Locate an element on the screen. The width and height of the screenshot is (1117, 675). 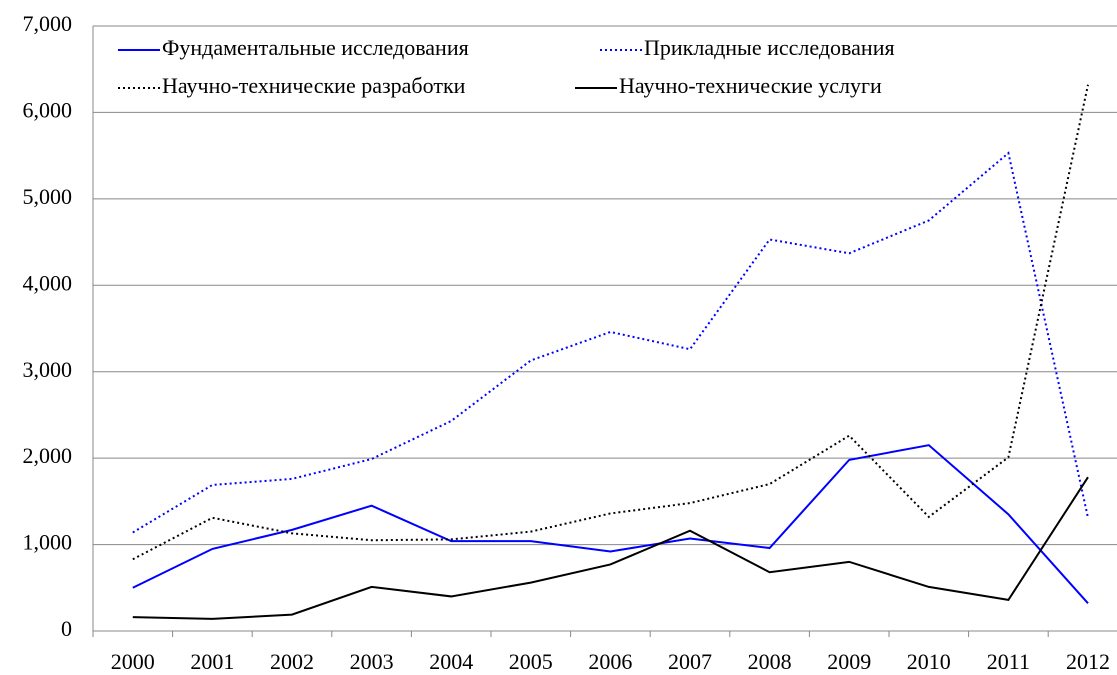
x-tick-label: 2006 is located at coordinates (610, 661).